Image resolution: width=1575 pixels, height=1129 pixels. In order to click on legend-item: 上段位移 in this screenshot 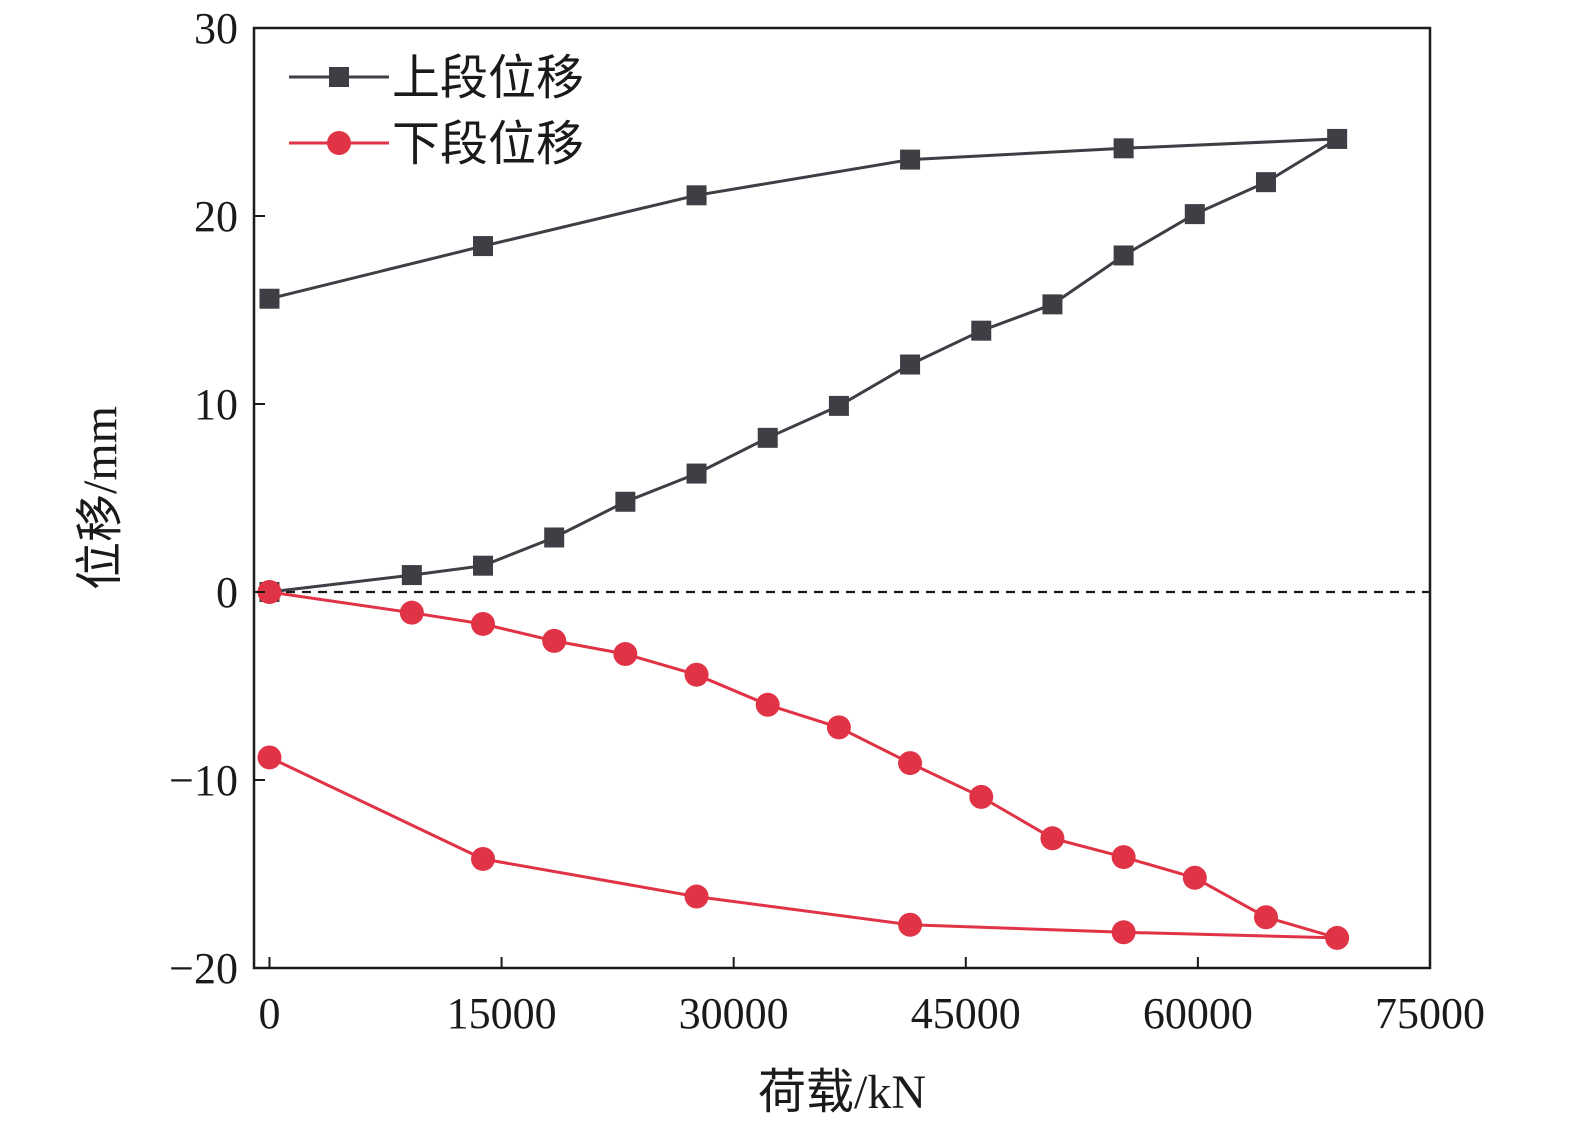, I will do `click(436, 78)`.